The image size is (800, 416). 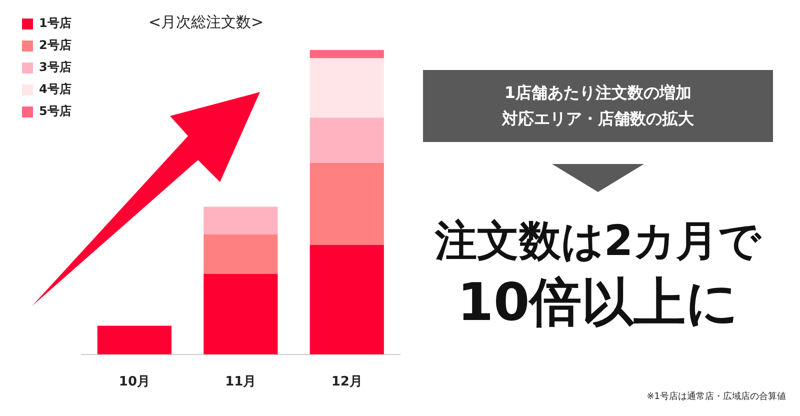 I want to click on x-tick-label: 10月, so click(x=134, y=382).